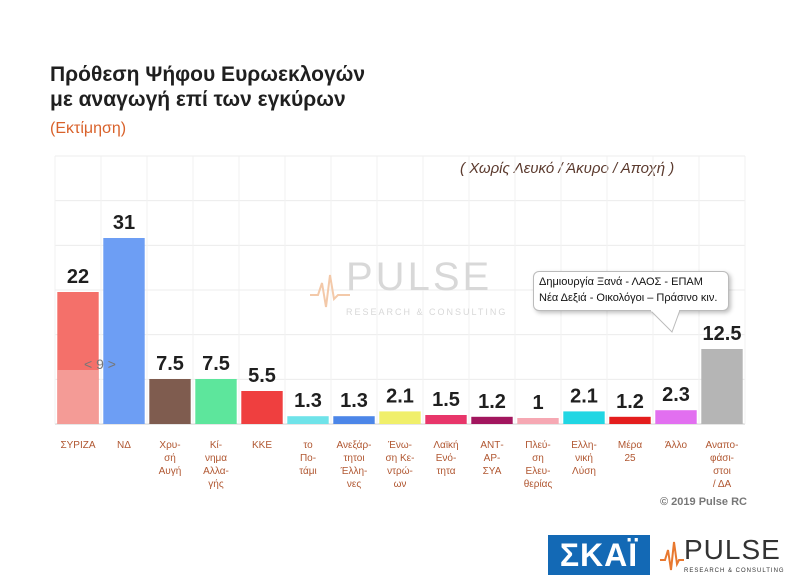 This screenshot has width=787, height=585. I want to click on bar-value-label: 1, so click(537, 403).